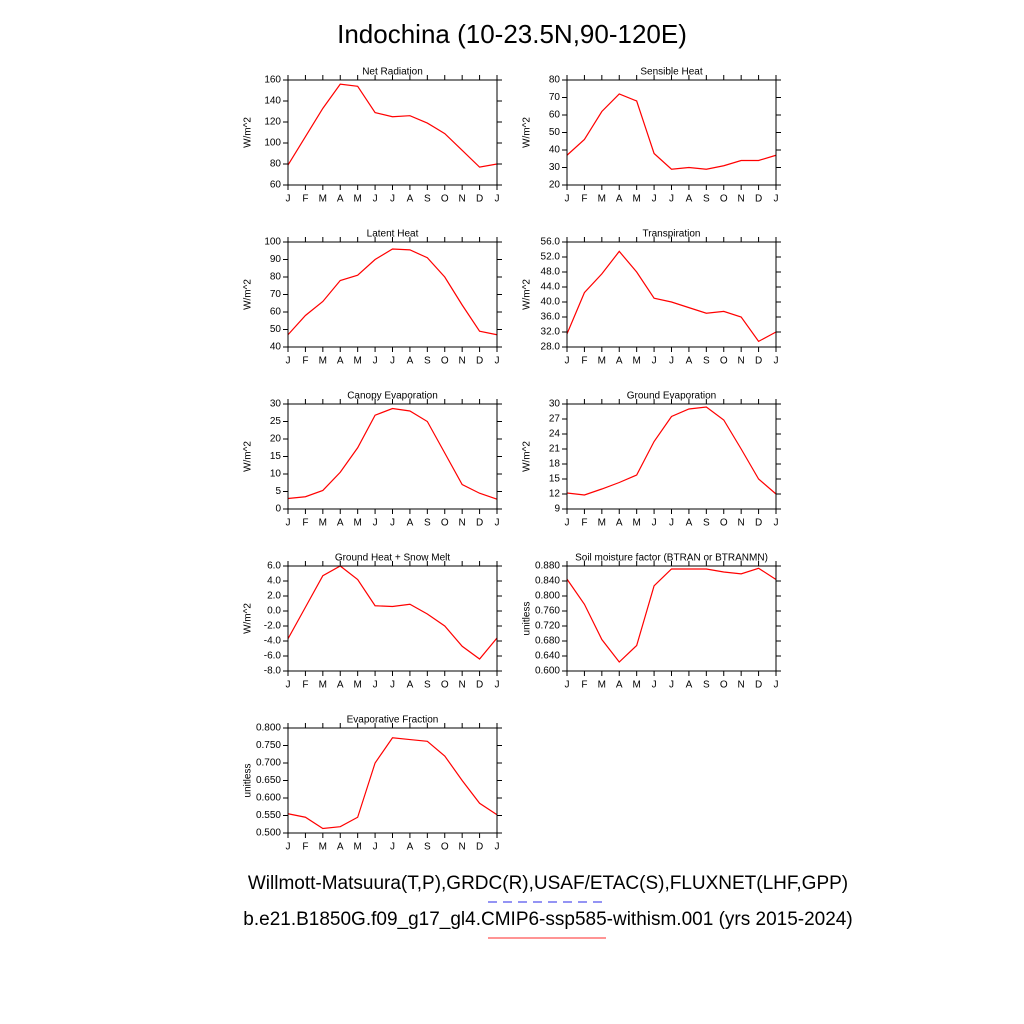  What do you see at coordinates (672, 234) in the screenshot?
I see `panel-title: Transpiration` at bounding box center [672, 234].